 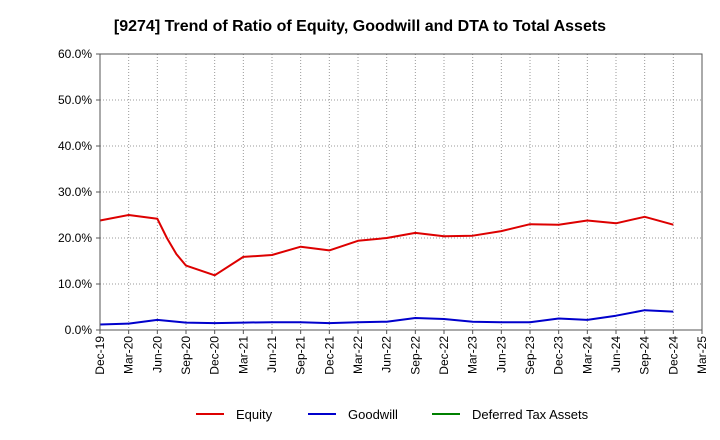 I want to click on x-tick-label: Sep-23, so click(x=530, y=355).